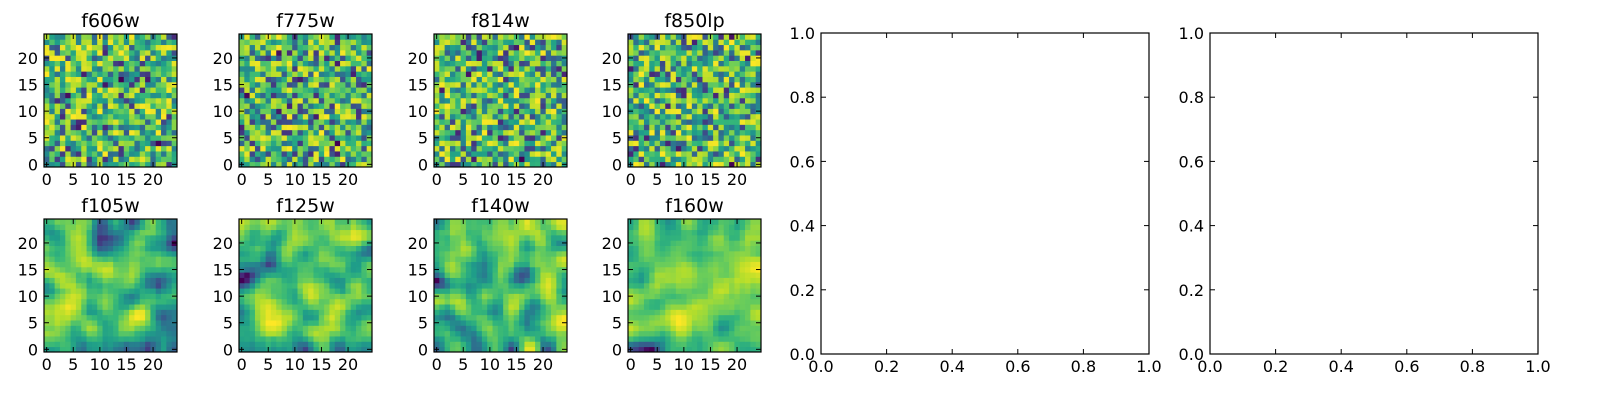 Image resolution: width=1600 pixels, height=400 pixels. I want to click on y-tick-label: 10, so click(418, 111).